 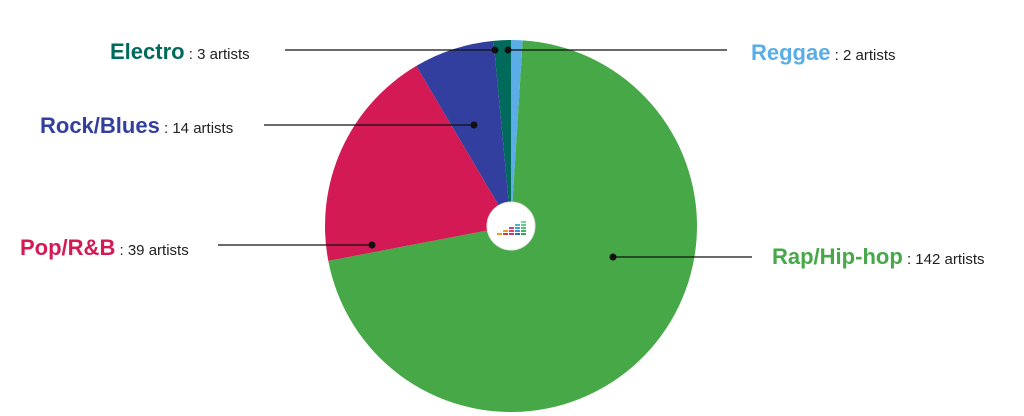 What do you see at coordinates (100, 125) in the screenshot?
I see `slice-name: Rock/Blues` at bounding box center [100, 125].